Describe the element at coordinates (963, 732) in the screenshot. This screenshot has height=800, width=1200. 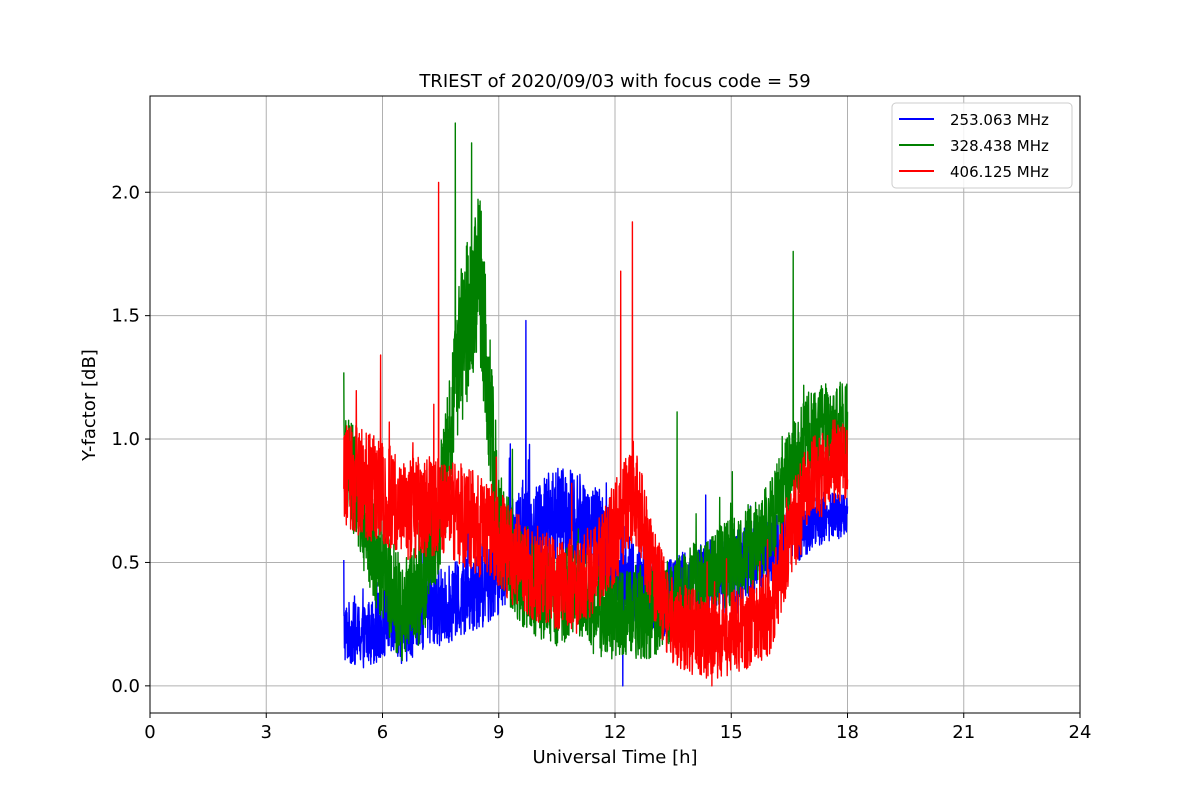
I see `x-tick-label: 21` at that location.